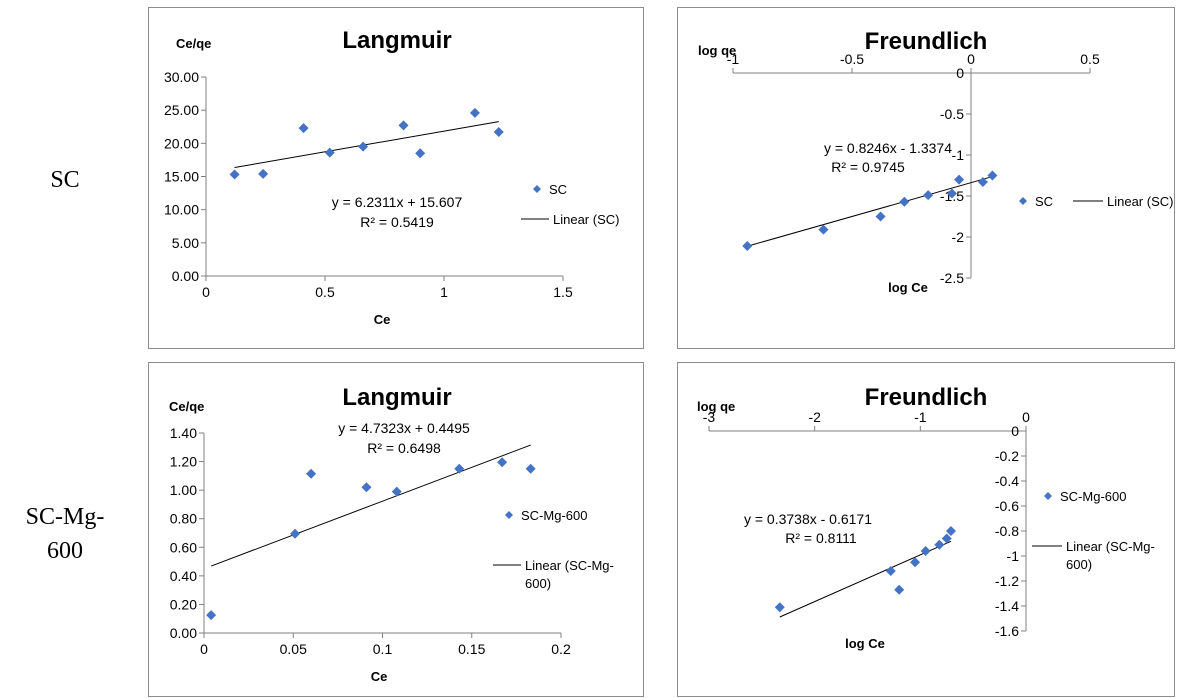 The width and height of the screenshot is (1181, 698). Describe the element at coordinates (1007, 456) in the screenshot. I see `y-tick-label: -0.2` at that location.